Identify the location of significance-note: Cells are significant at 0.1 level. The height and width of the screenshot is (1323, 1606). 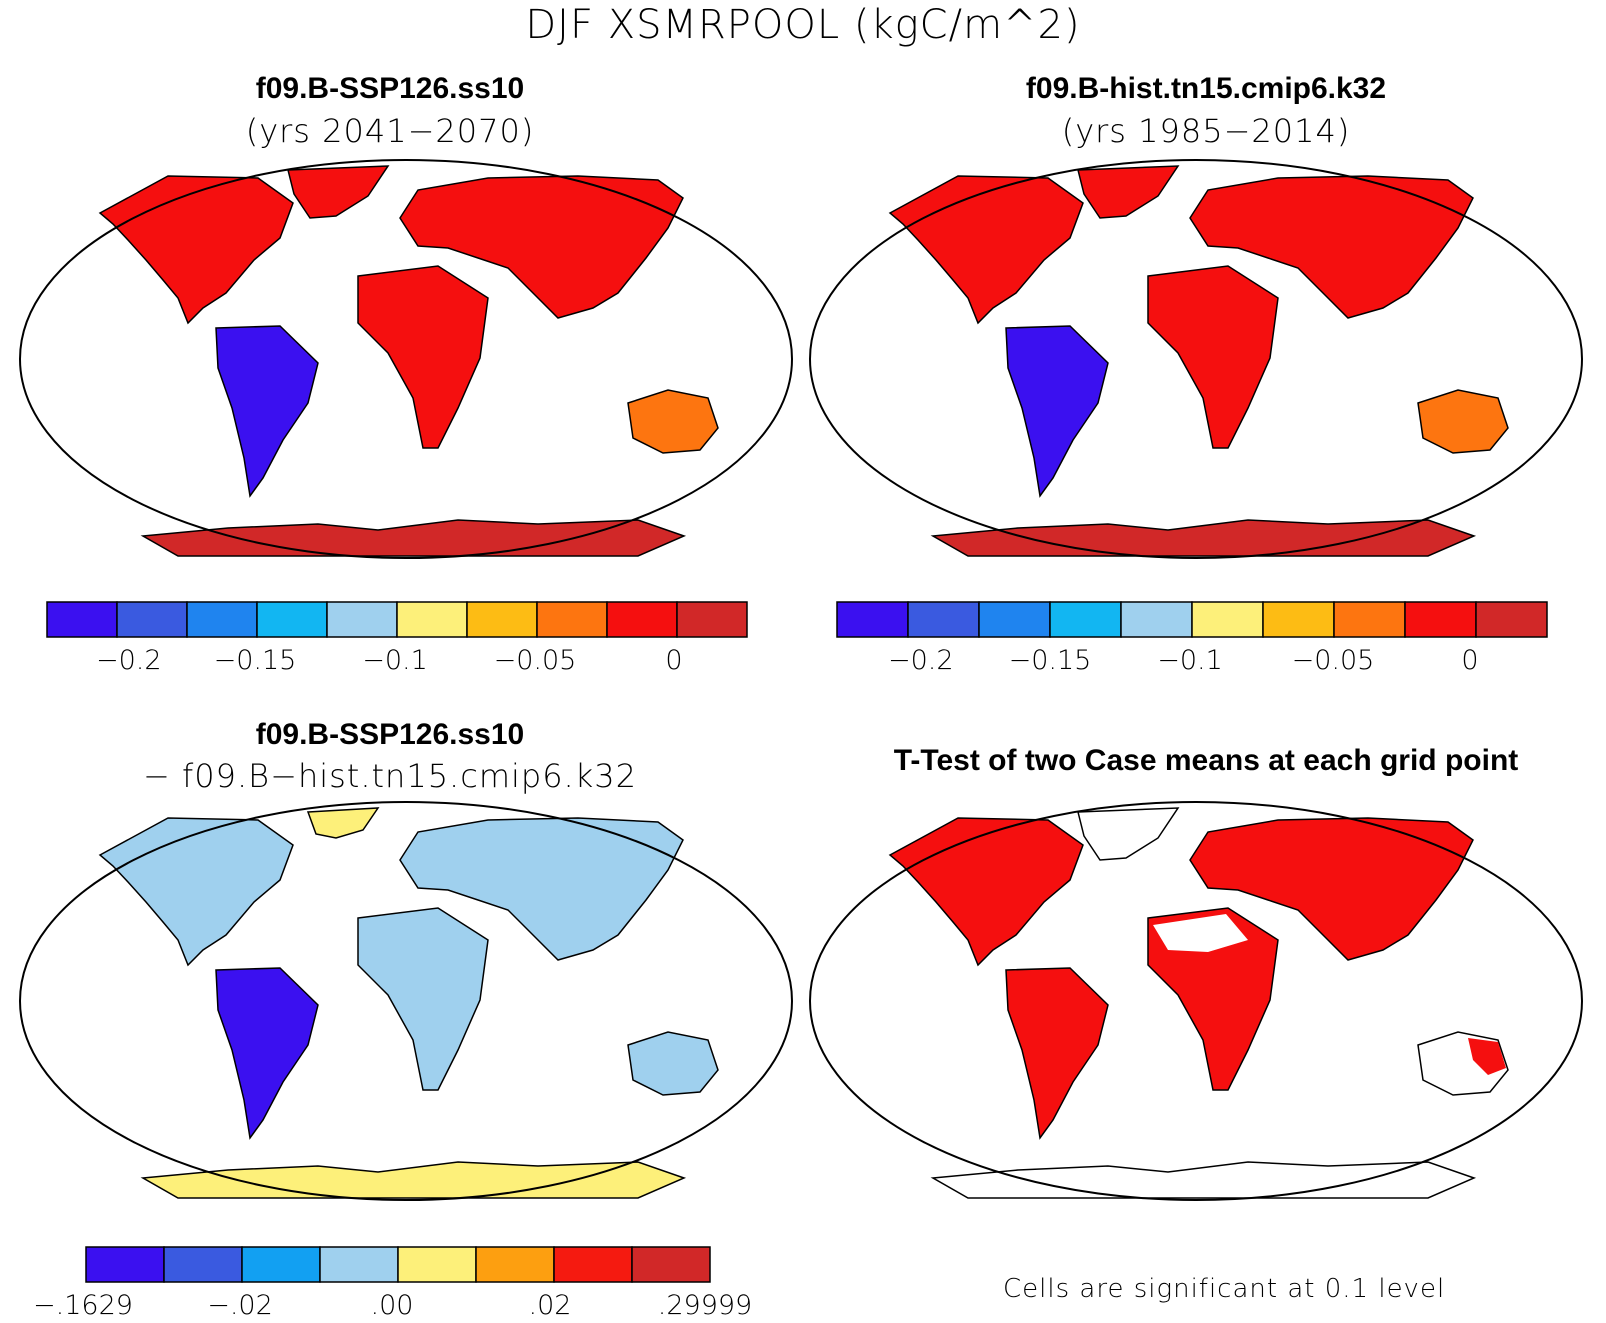
(1224, 1289).